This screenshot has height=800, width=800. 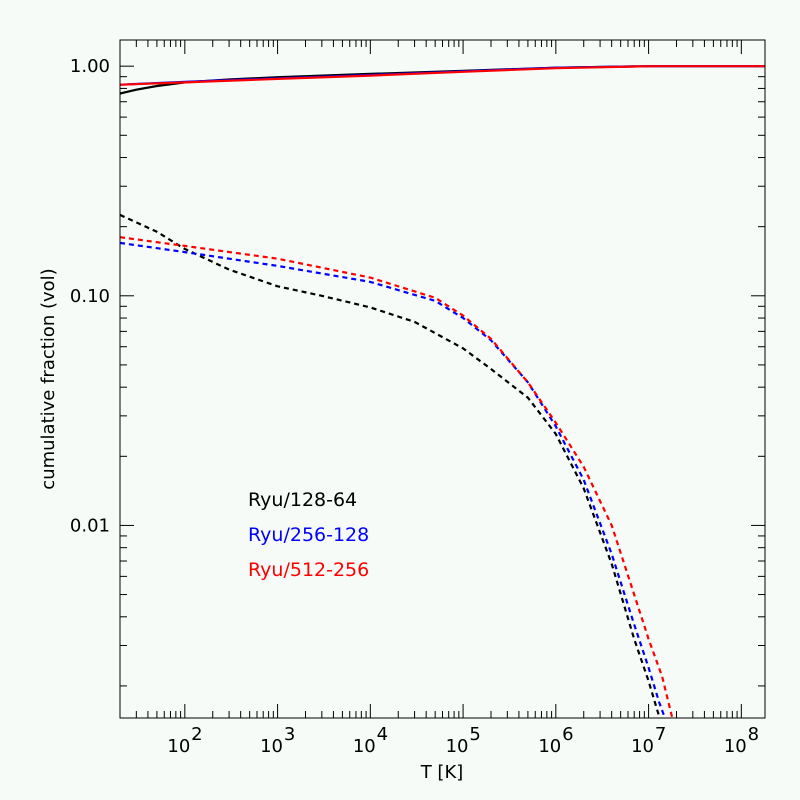 What do you see at coordinates (48, 378) in the screenshot?
I see `y-axis-title: cumulative fraction (vol)` at bounding box center [48, 378].